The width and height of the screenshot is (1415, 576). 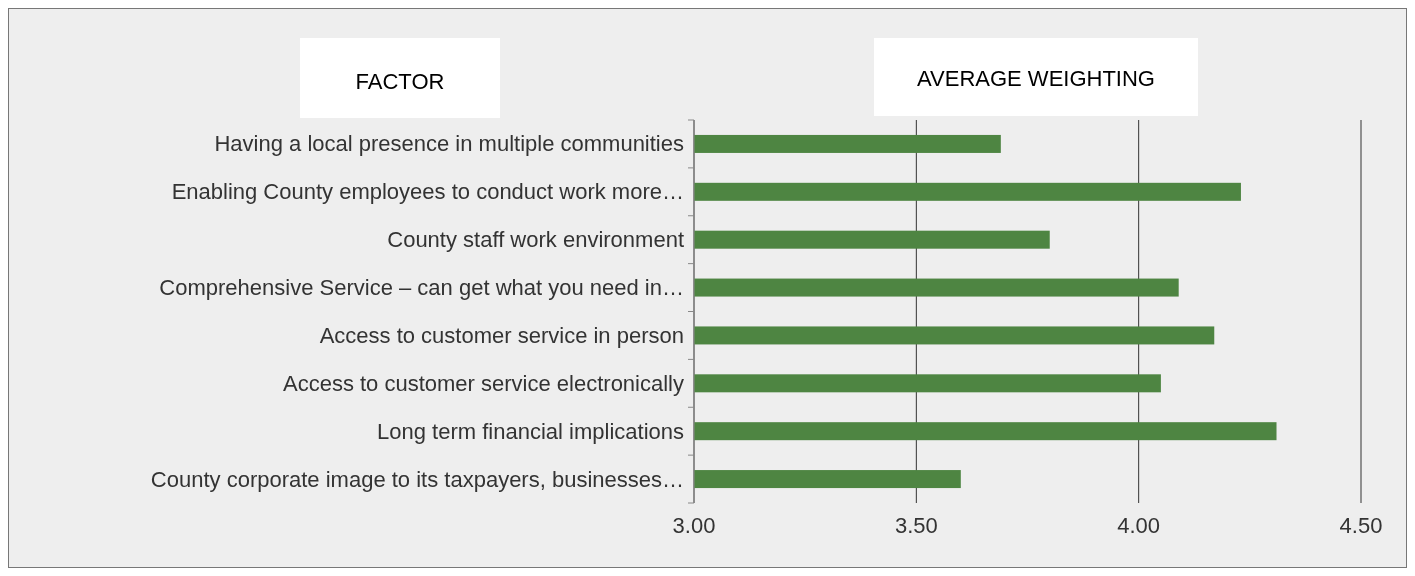 What do you see at coordinates (1036, 78) in the screenshot?
I see `x-axis-title: AVERAGE WEIGHTING` at bounding box center [1036, 78].